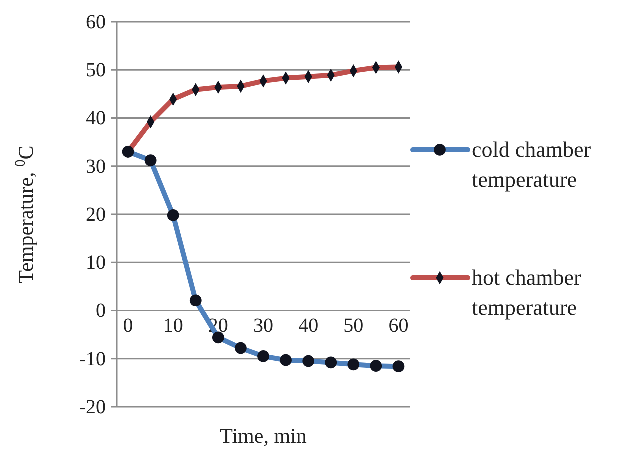  I want to click on y-tick-label: -20, so click(92, 407).